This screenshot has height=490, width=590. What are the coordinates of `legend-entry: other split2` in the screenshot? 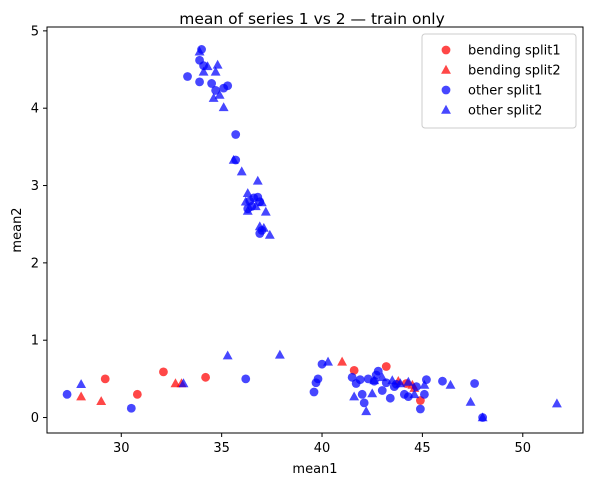 It's located at (491, 111).